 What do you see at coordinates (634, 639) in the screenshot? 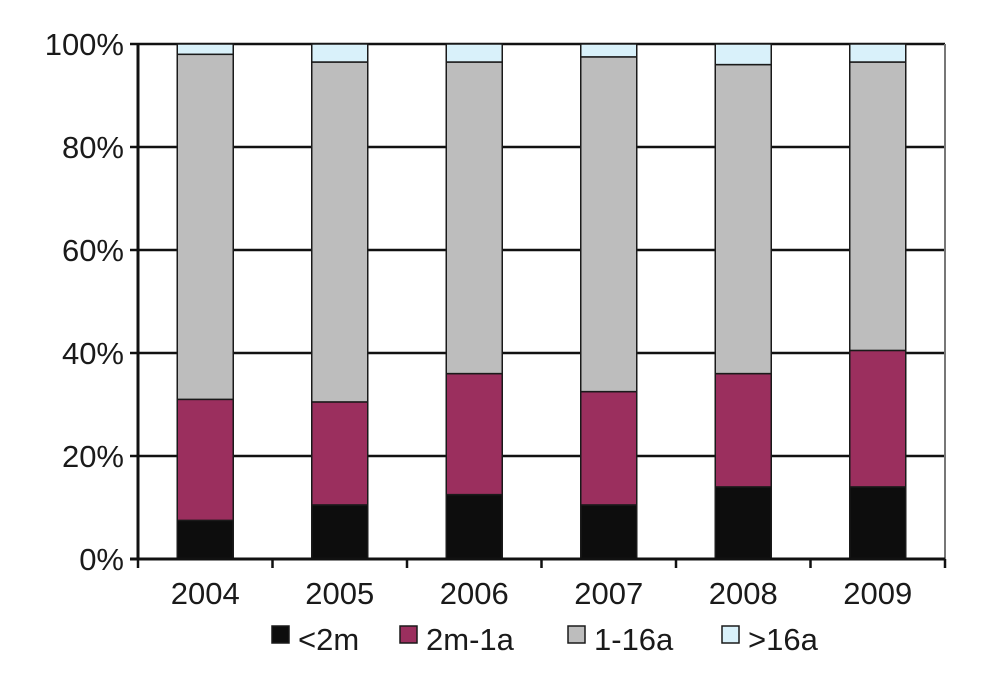
I see `legend-label: 1-16a` at bounding box center [634, 639].